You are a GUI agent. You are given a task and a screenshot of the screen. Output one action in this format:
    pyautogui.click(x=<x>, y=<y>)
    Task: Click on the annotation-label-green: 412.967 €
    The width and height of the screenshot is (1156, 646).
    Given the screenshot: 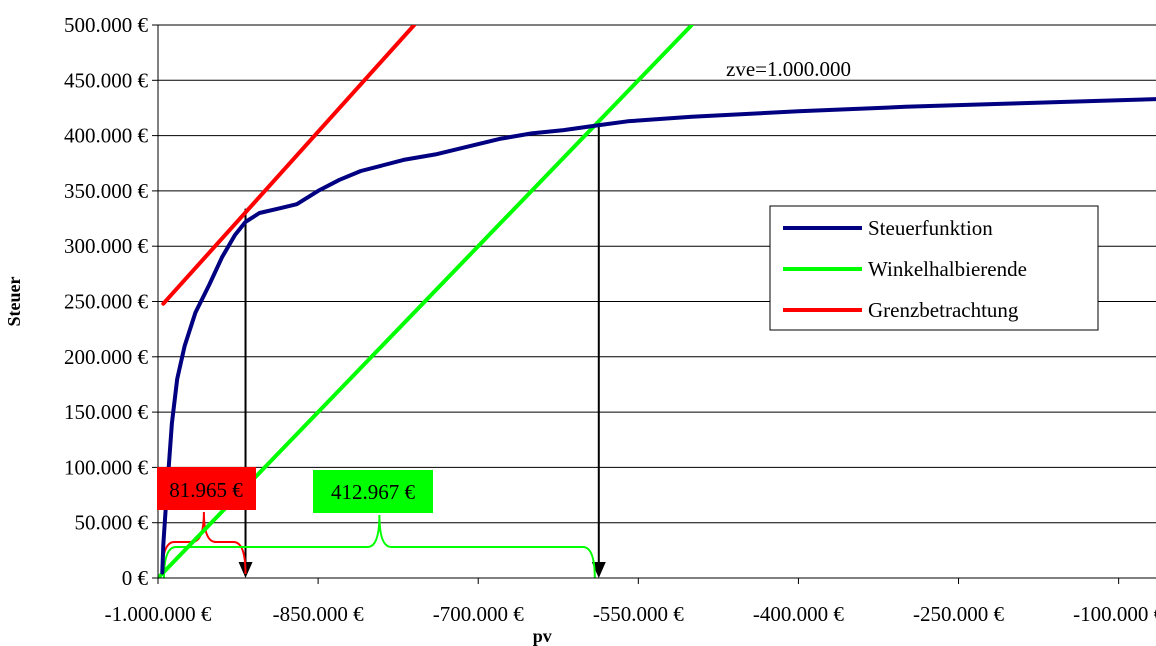 What is the action you would take?
    pyautogui.click(x=373, y=492)
    